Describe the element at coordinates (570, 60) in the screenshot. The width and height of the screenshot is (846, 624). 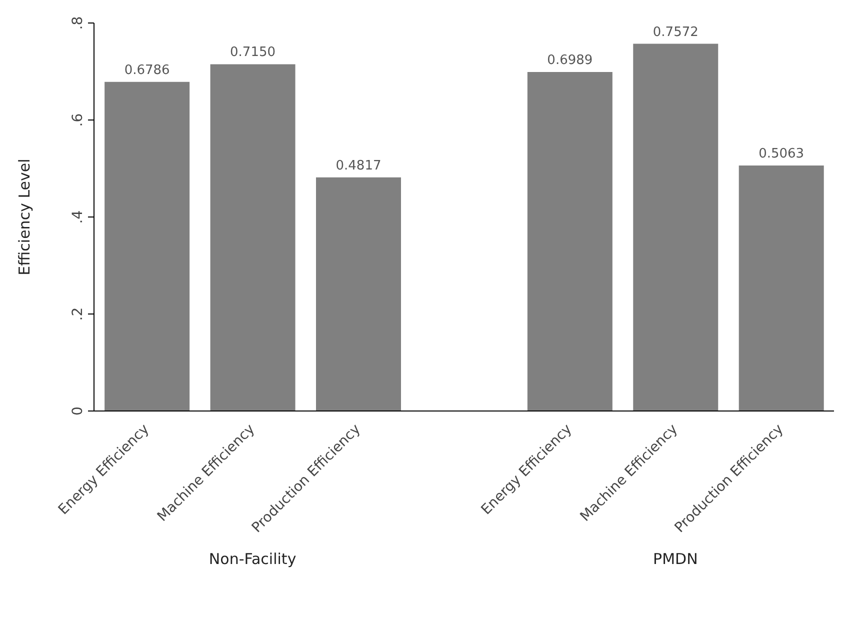
I see `data-label: 0.6989` at that location.